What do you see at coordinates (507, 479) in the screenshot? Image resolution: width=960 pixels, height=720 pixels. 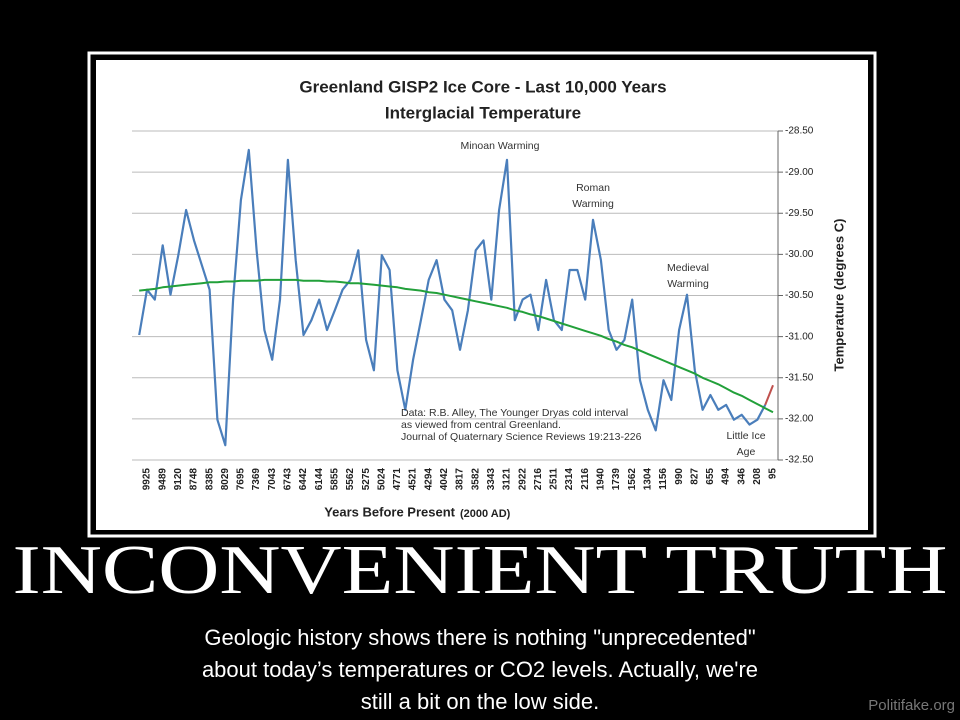 I see `x-tick-label: 3121` at bounding box center [507, 479].